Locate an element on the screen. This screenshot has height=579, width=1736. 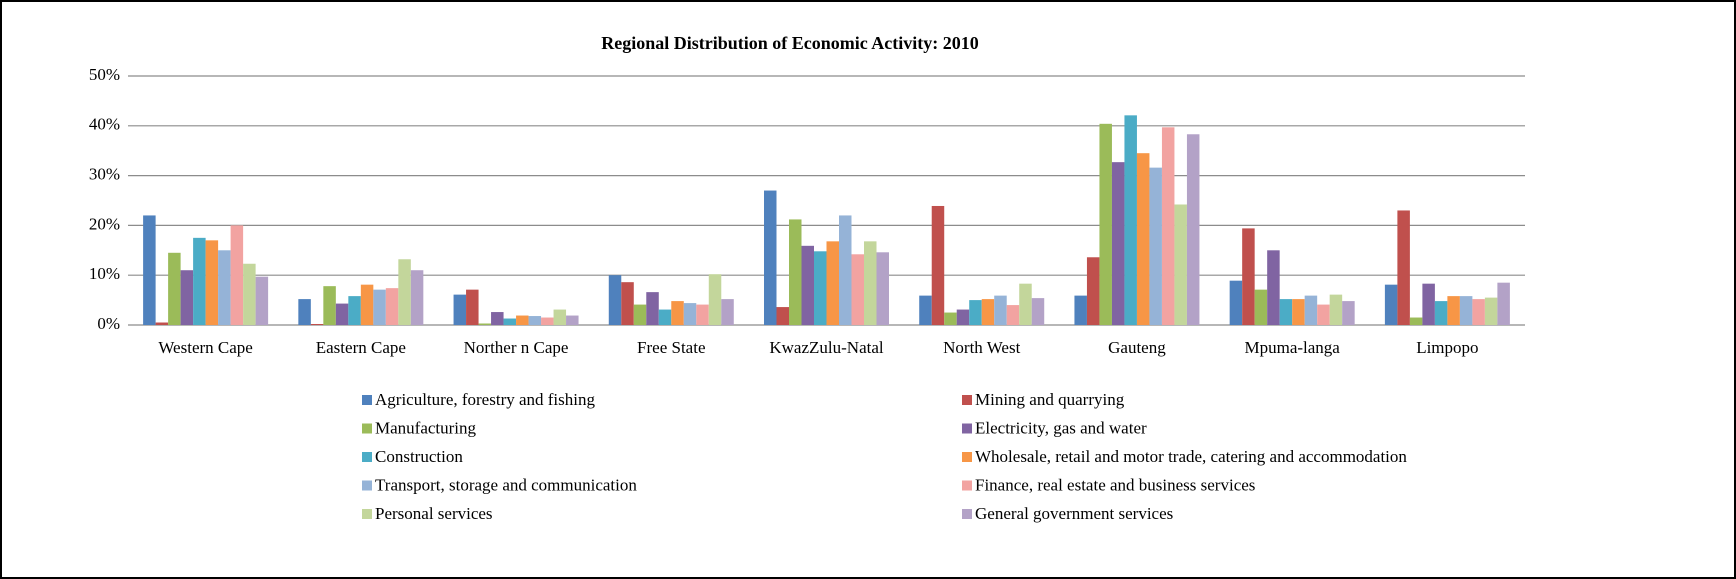
y-tick-label: 30% is located at coordinates (104, 174).